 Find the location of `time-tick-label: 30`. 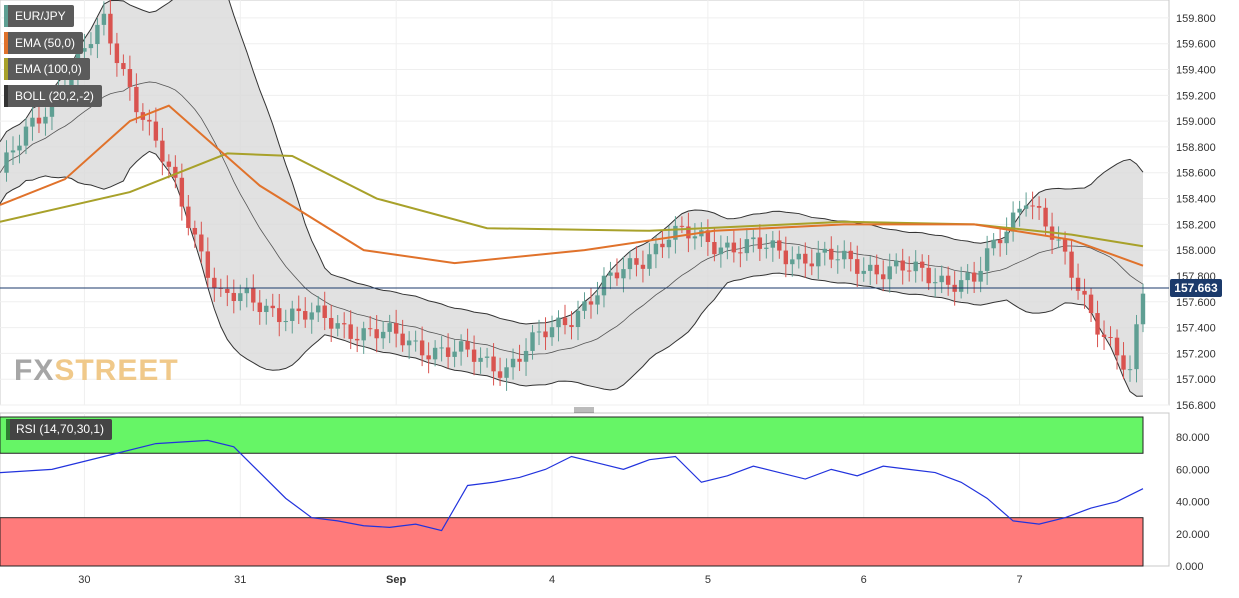

time-tick-label: 30 is located at coordinates (84, 580).